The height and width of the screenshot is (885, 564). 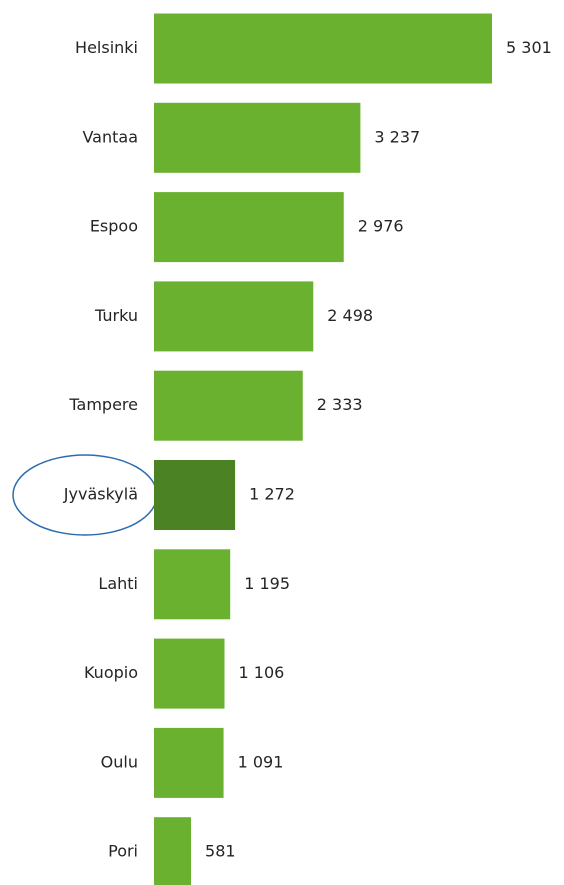 What do you see at coordinates (123, 851) in the screenshot?
I see `category-label: Pori` at bounding box center [123, 851].